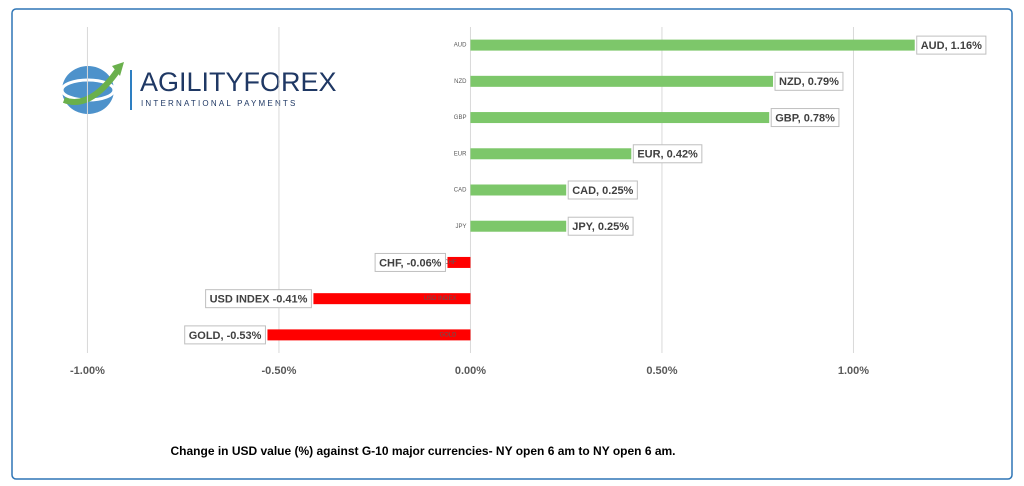 This screenshot has width=1024, height=486. I want to click on data-label: USD INDEX -0.41%, so click(258, 299).